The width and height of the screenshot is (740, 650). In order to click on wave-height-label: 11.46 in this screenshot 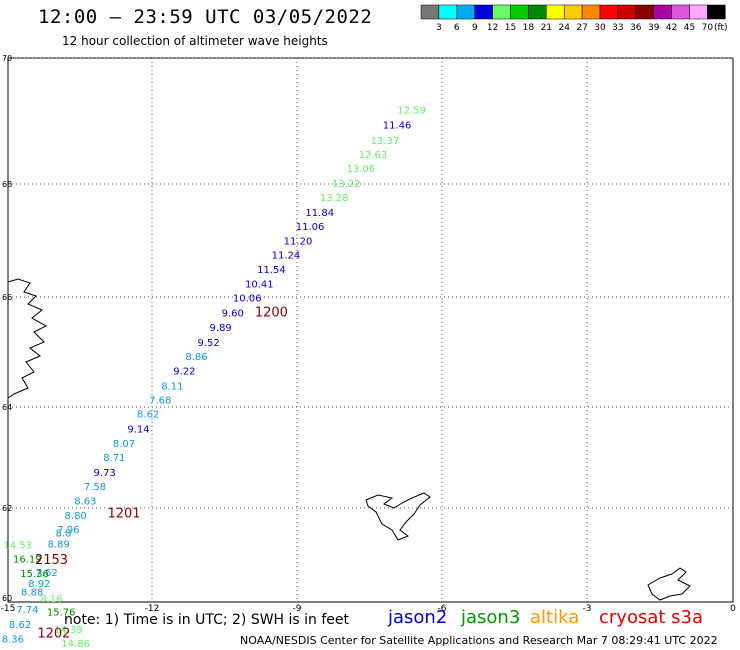, I will do `click(397, 126)`.